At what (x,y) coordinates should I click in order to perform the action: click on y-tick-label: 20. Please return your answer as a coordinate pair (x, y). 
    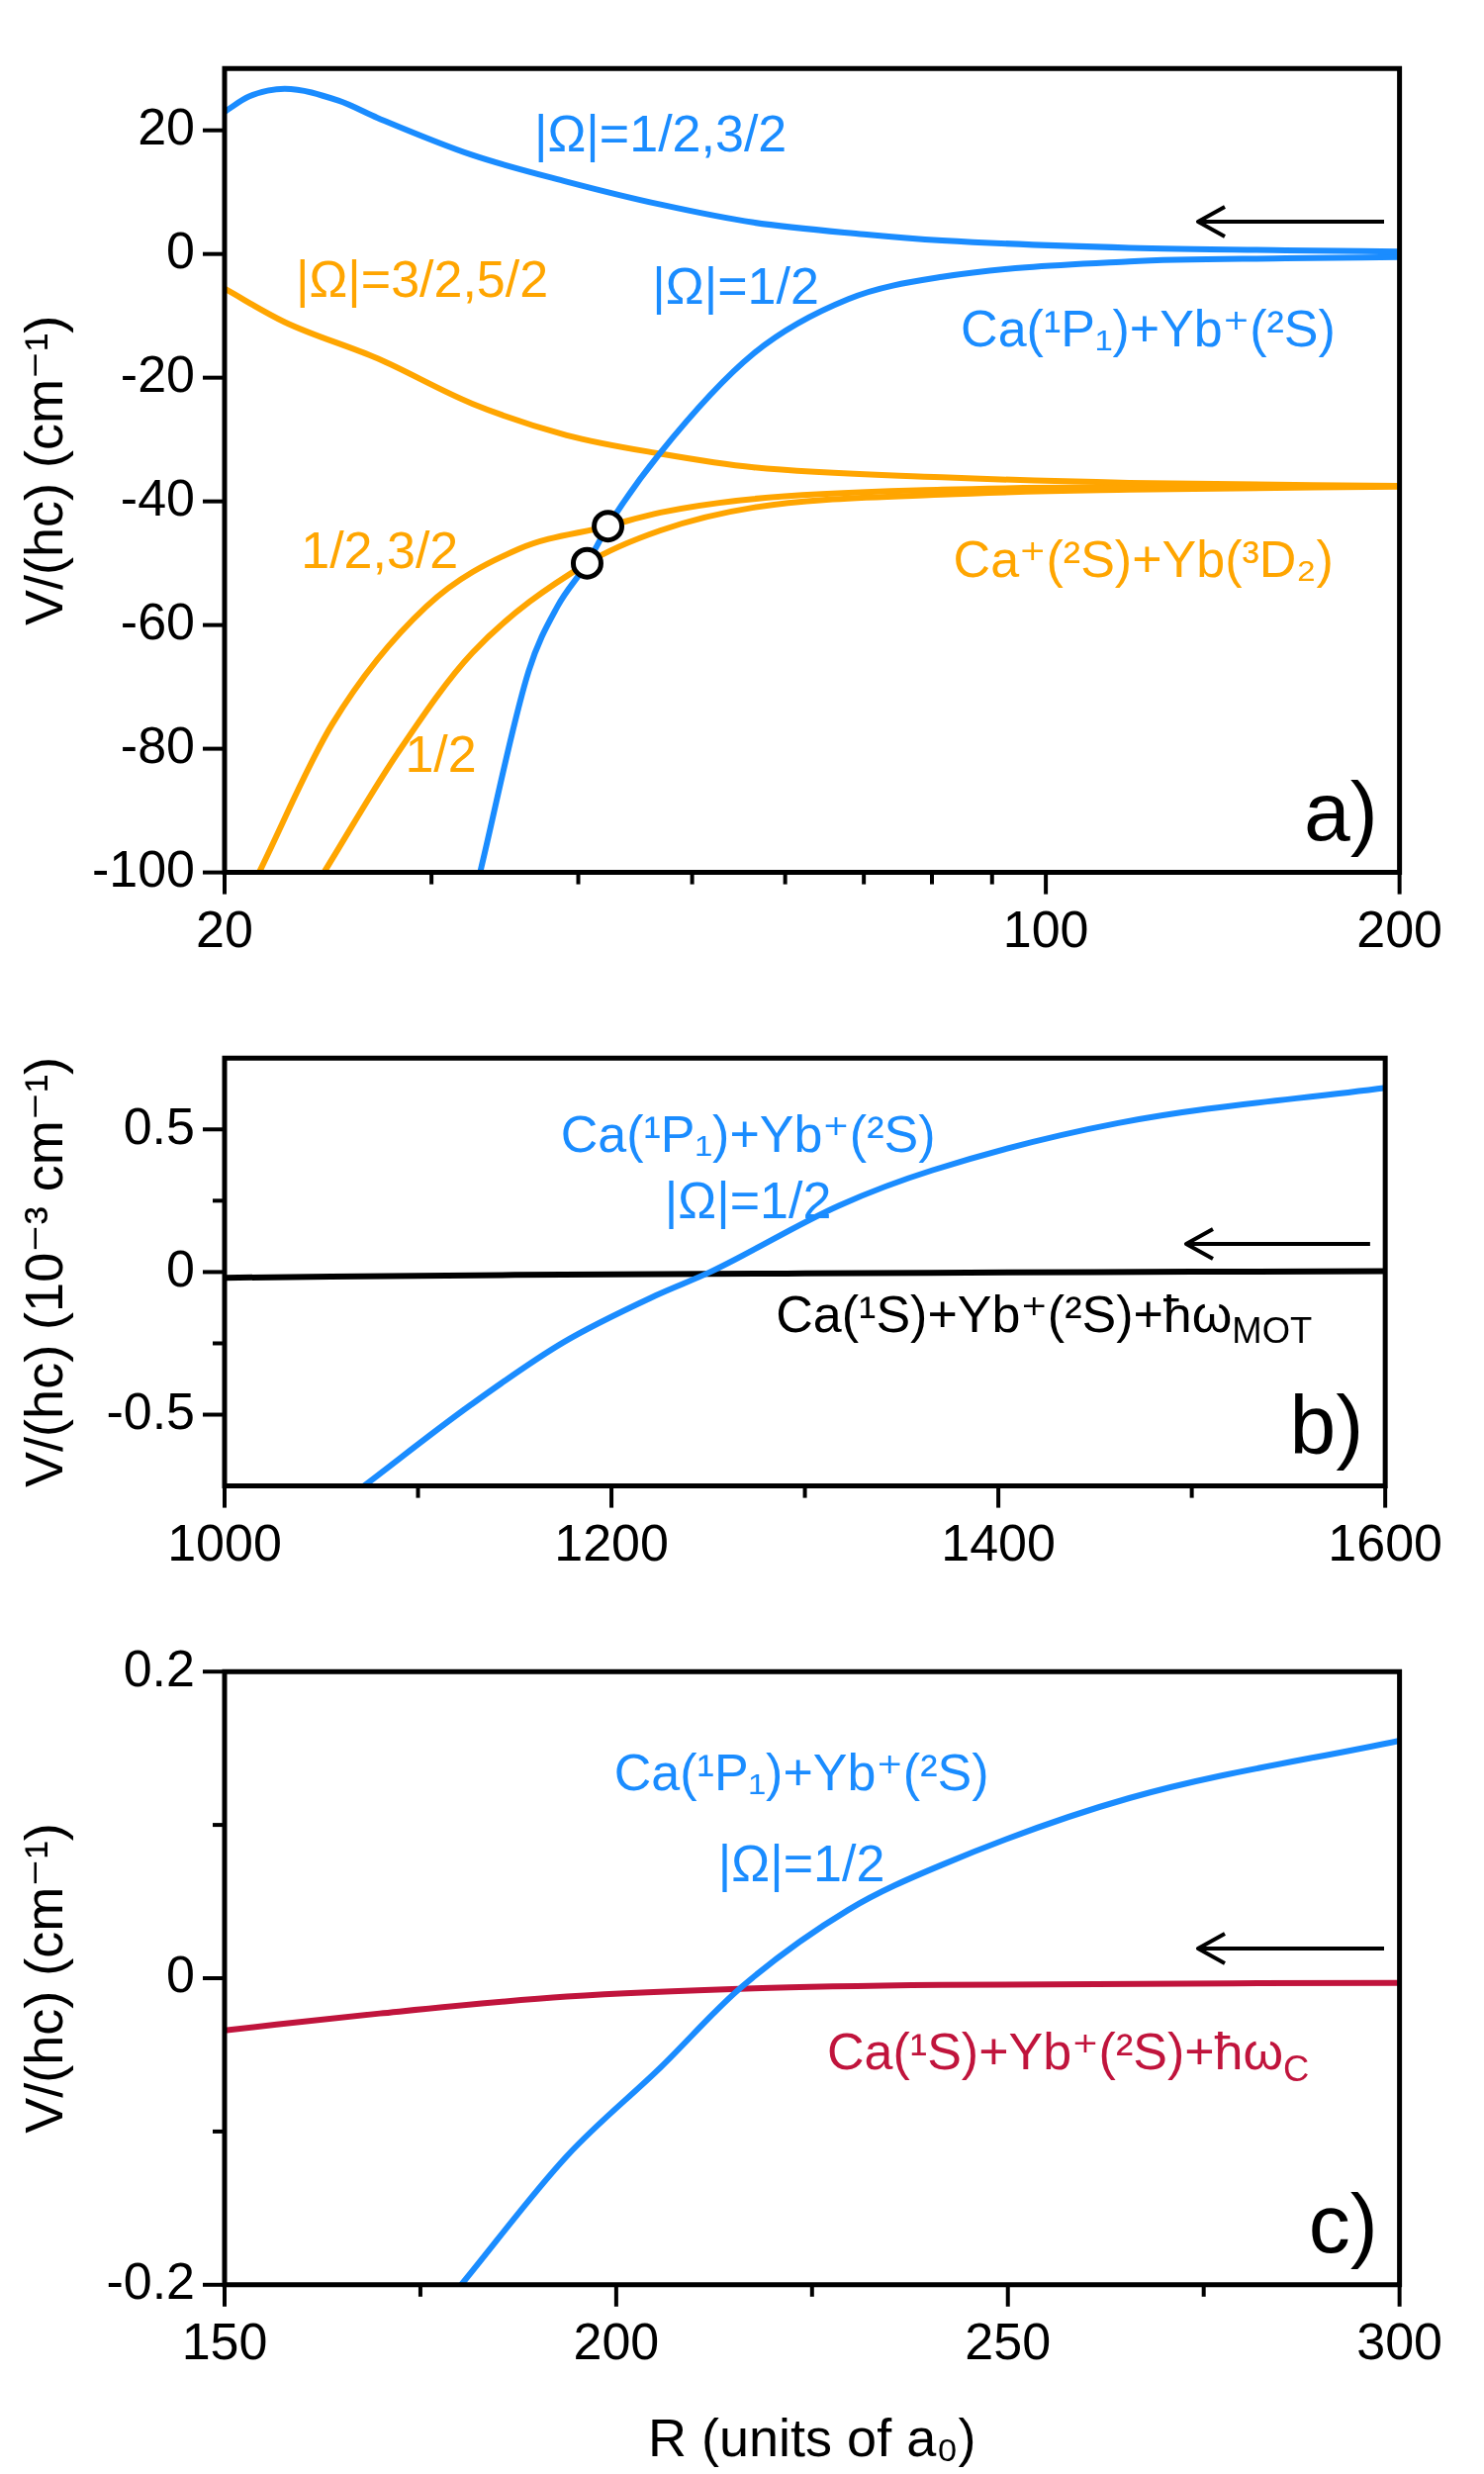
    Looking at the image, I should click on (166, 127).